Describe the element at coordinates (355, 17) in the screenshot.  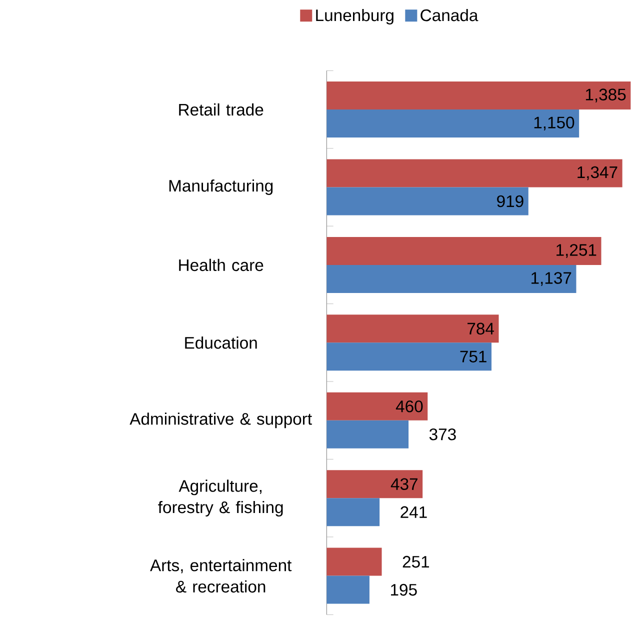
I see `legend-label: Lunenburg` at that location.